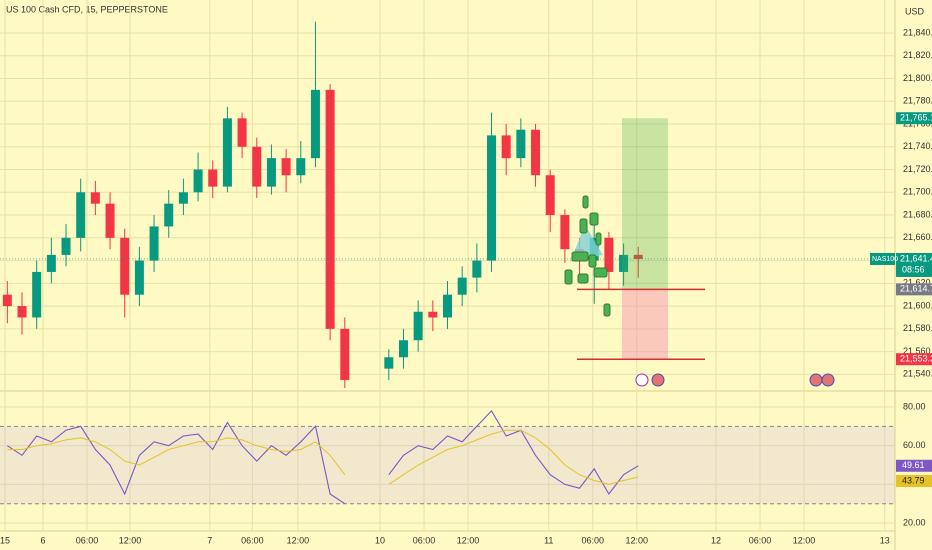  I want to click on x-tick-label: 11, so click(548, 540).